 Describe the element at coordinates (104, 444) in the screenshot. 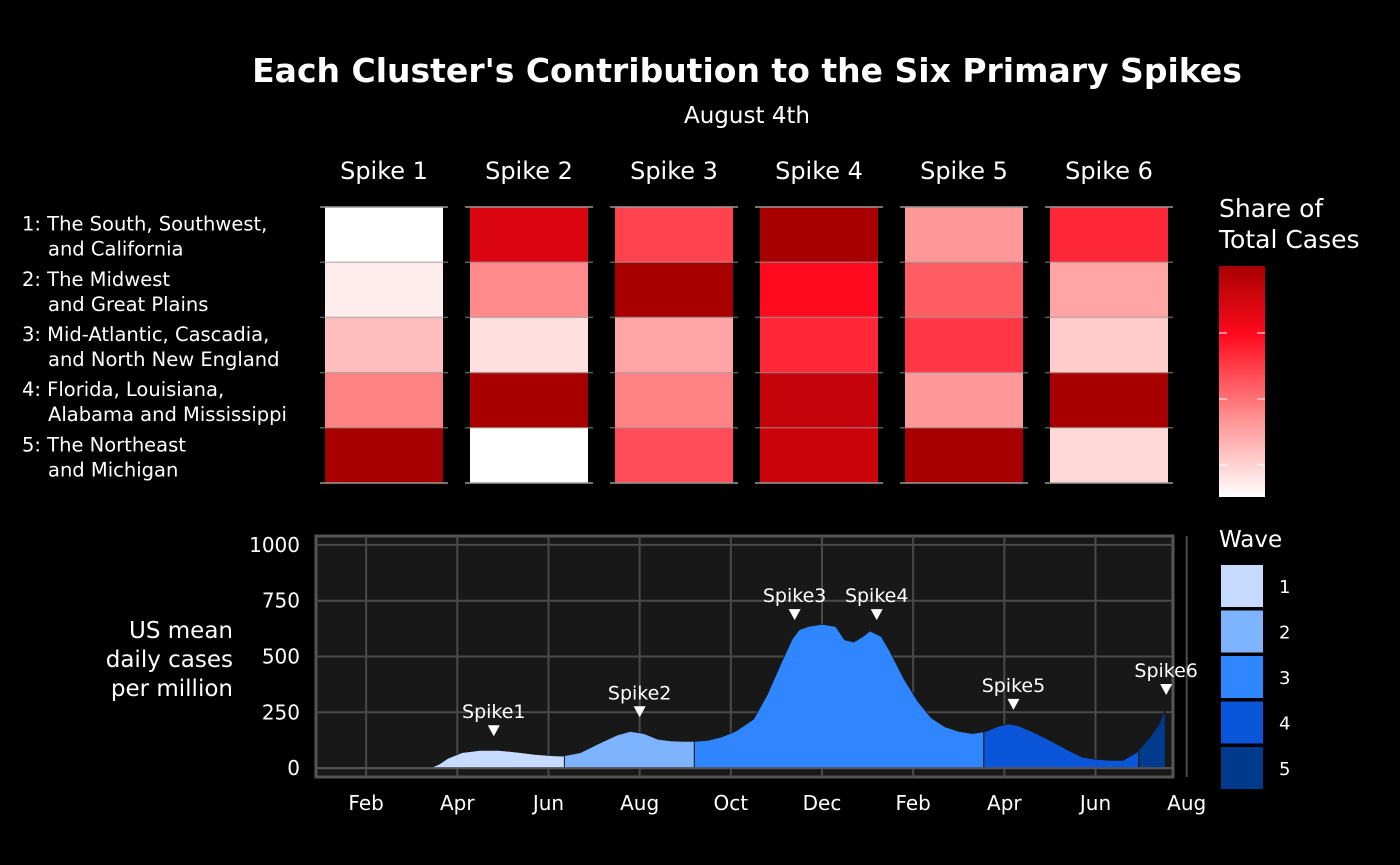

I see `row-label-line1: 5: The Northeast` at that location.